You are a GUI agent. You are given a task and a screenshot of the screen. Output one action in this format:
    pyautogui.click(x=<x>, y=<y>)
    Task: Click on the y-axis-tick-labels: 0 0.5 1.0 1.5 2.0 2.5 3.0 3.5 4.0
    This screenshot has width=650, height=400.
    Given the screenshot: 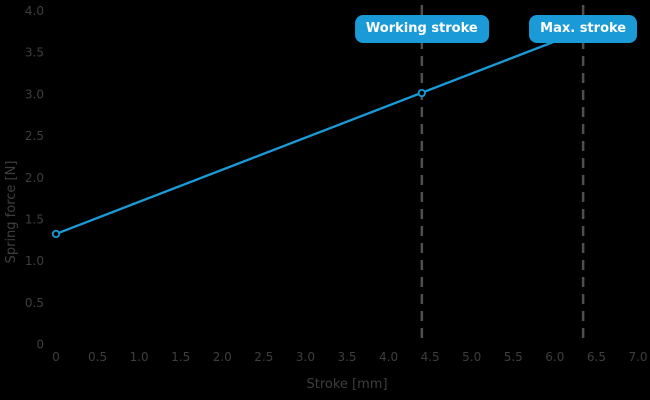 What is the action you would take?
    pyautogui.click(x=34, y=178)
    